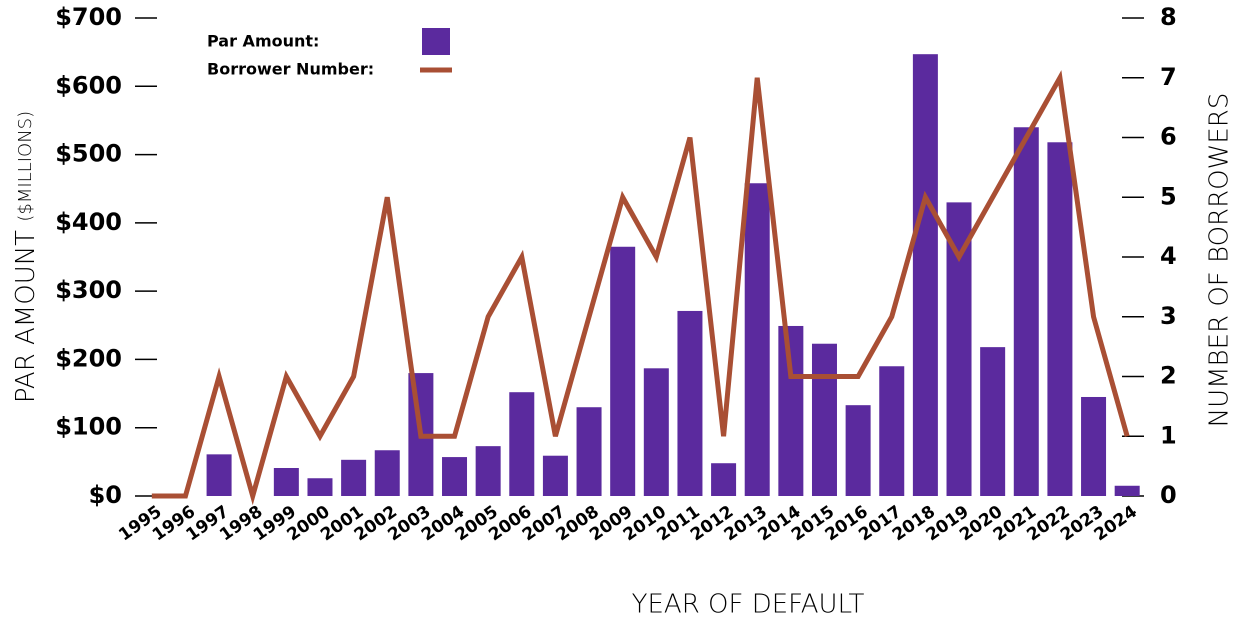 This screenshot has width=1243, height=623. What do you see at coordinates (263, 41) in the screenshot?
I see `legend-label: Par Amount:` at bounding box center [263, 41].